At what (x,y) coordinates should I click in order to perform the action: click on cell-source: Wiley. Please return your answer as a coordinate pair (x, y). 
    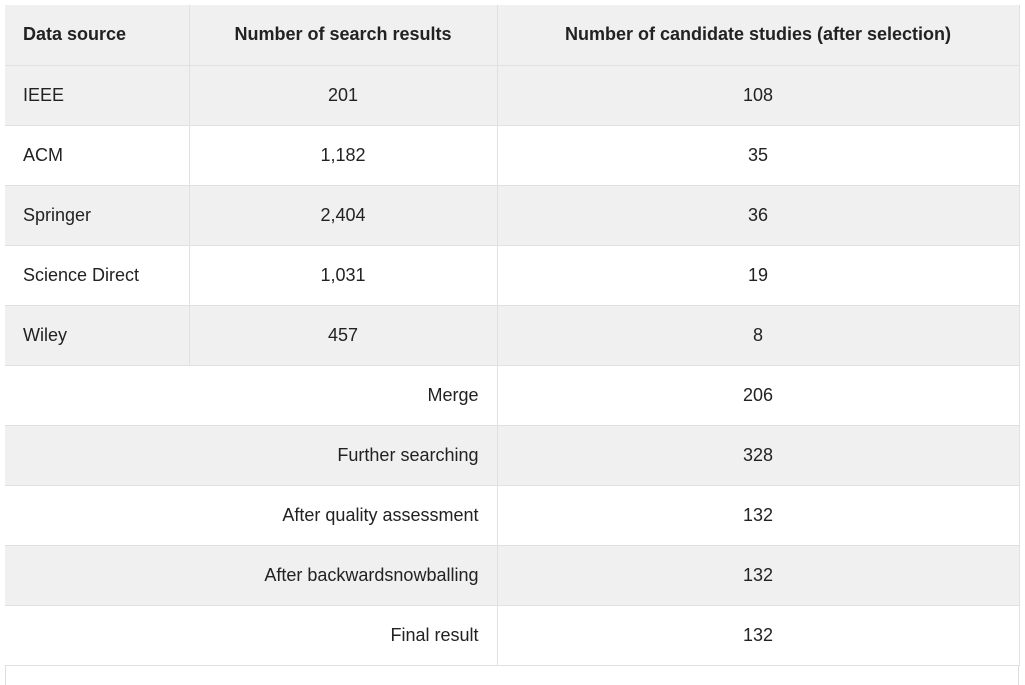
    Looking at the image, I should click on (97, 335).